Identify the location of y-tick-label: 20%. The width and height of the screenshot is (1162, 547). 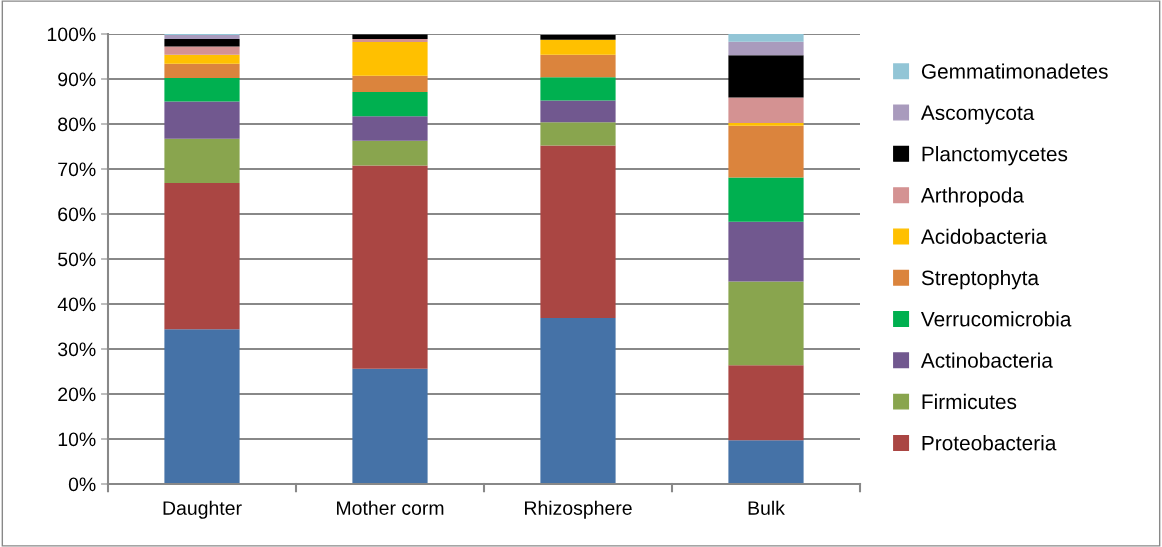
(77, 394).